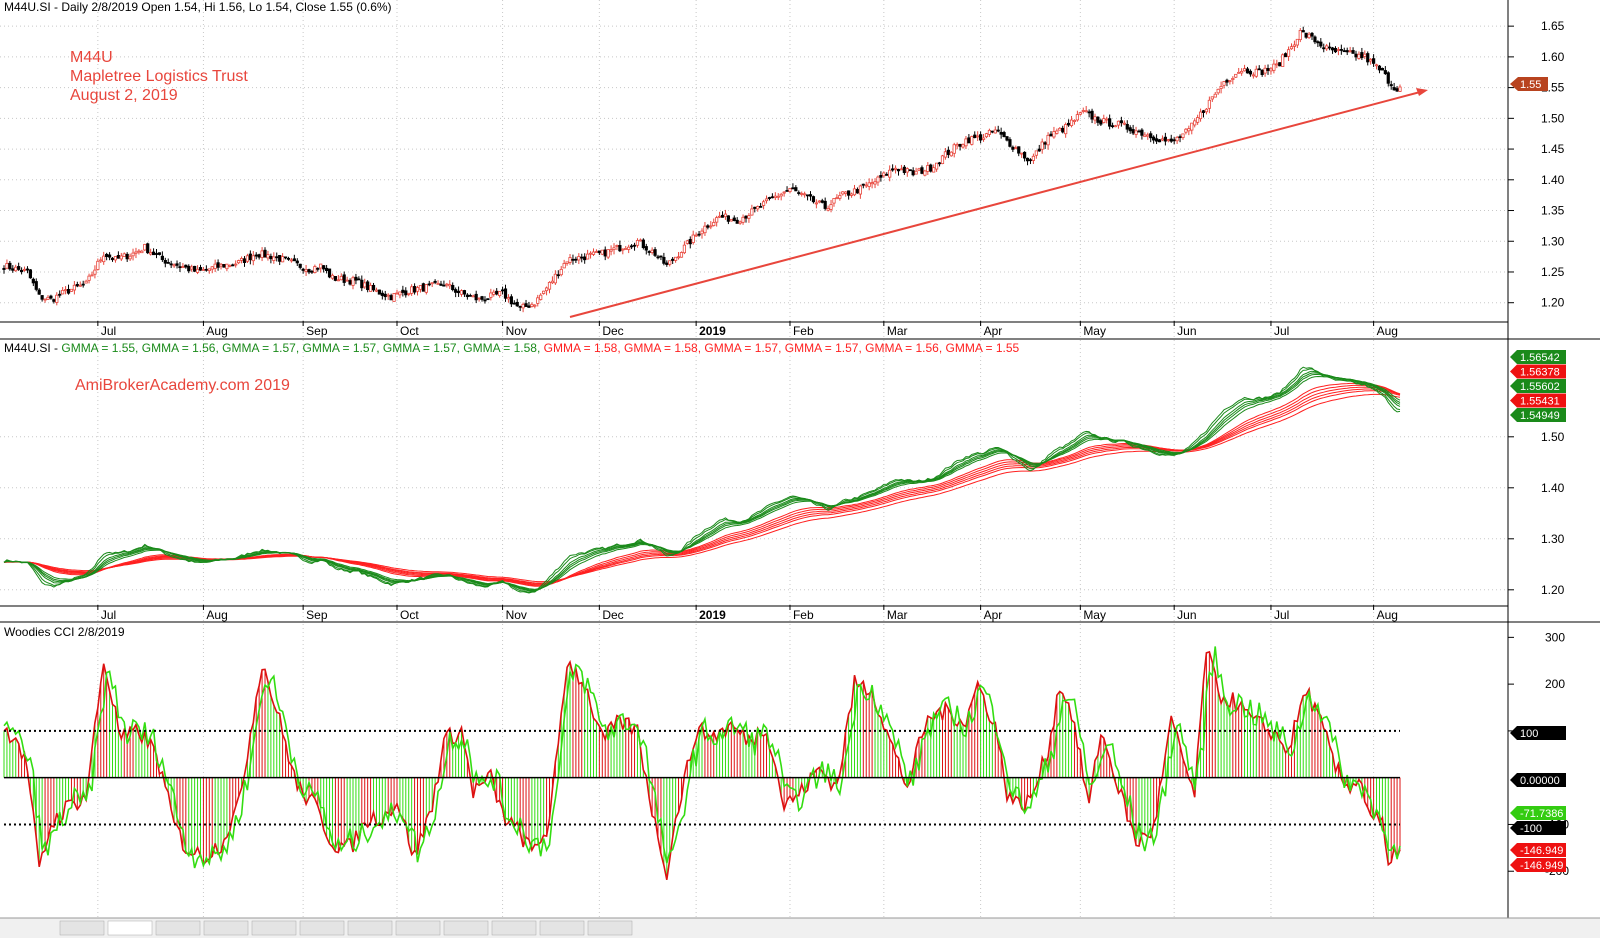 This screenshot has height=938, width=1600. Describe the element at coordinates (1553, 241) in the screenshot. I see `price-y-tick-label: 1.30` at that location.